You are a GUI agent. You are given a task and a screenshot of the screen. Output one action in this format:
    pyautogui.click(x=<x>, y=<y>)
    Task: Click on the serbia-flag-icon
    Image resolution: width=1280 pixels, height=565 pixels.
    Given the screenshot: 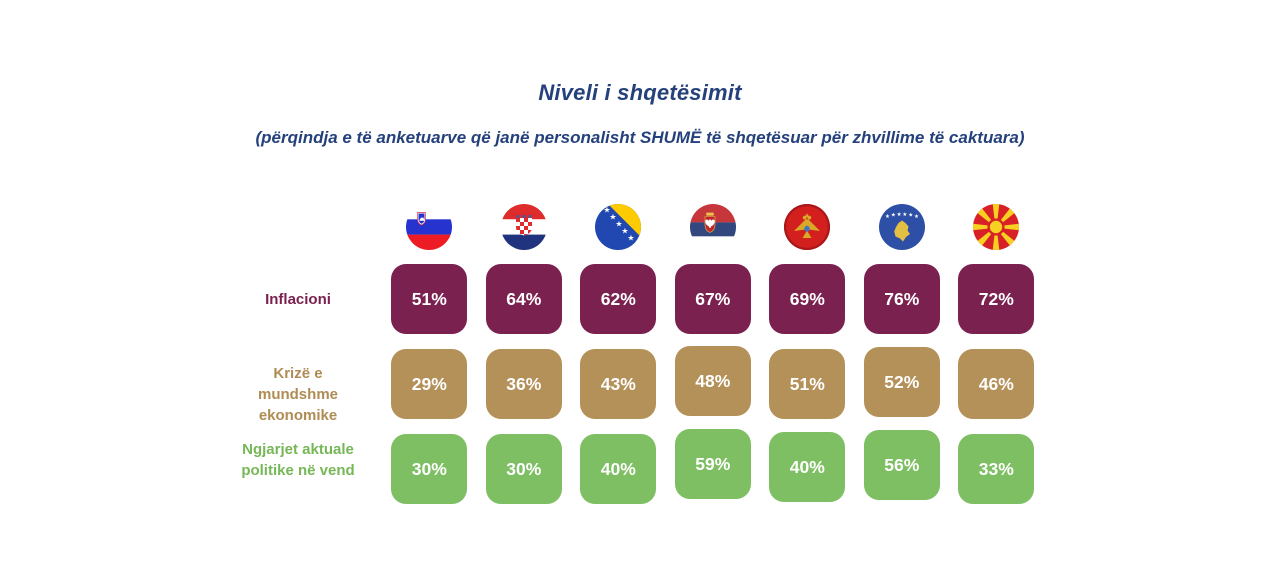 What is the action you would take?
    pyautogui.click(x=712, y=227)
    